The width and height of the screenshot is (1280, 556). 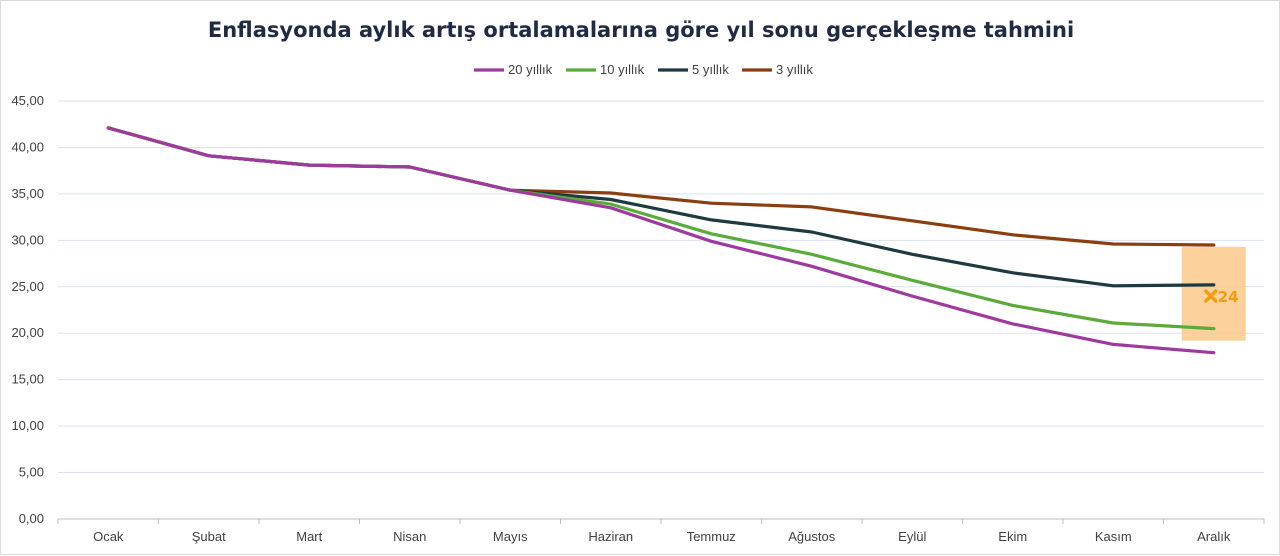 I want to click on y-tick-label: 45,00, so click(x=27, y=100).